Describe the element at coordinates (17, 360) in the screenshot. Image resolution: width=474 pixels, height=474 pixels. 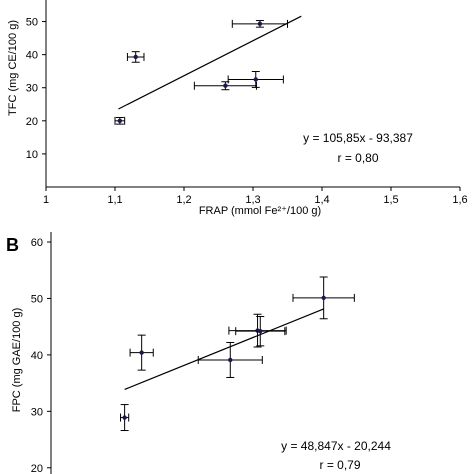
I see `y-axis-label-fpc: FPC (mg GAE/100 g)` at that location.